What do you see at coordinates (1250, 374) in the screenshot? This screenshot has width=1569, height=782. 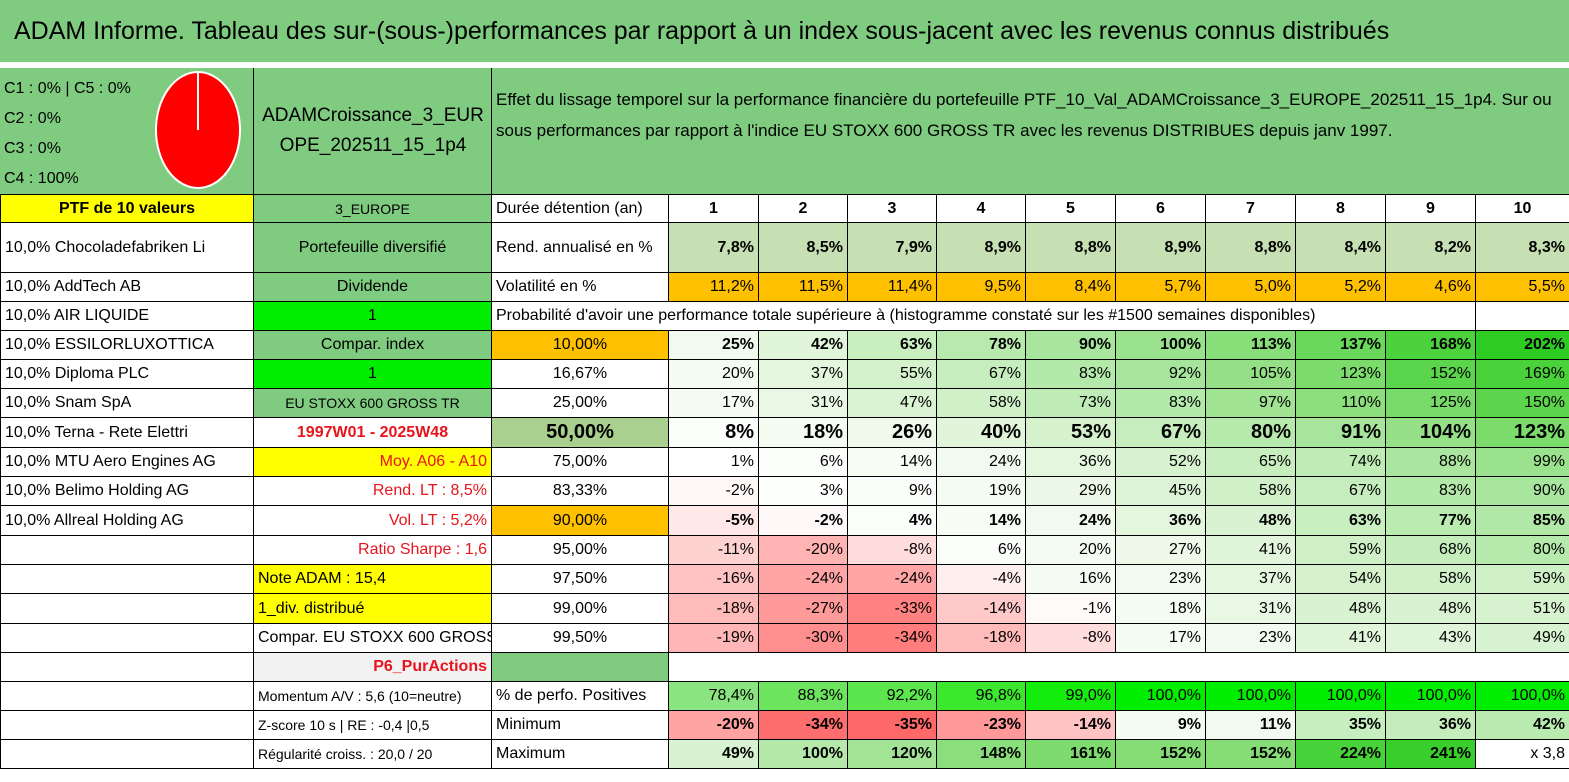 I see `value-cell: 105%` at bounding box center [1250, 374].